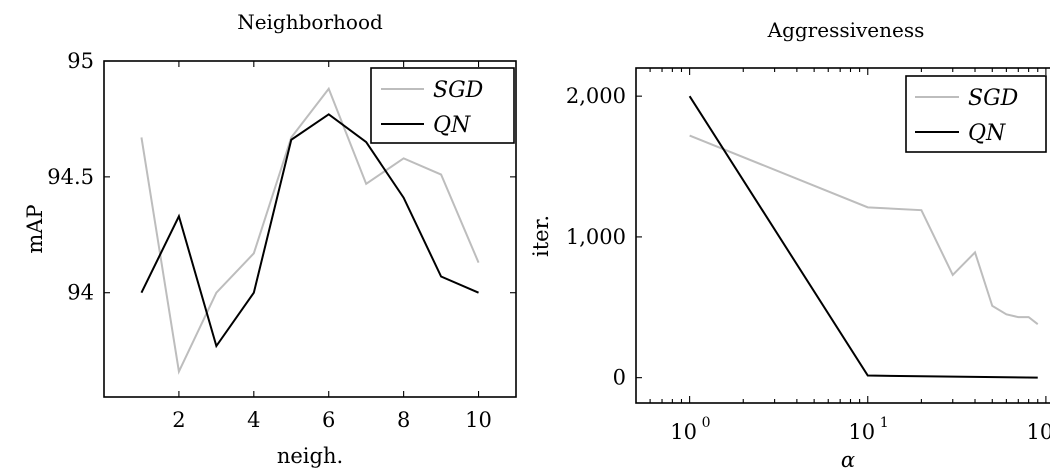 The width and height of the screenshot is (1050, 471). I want to click on x-tick-exponent: 1, so click(884, 423).